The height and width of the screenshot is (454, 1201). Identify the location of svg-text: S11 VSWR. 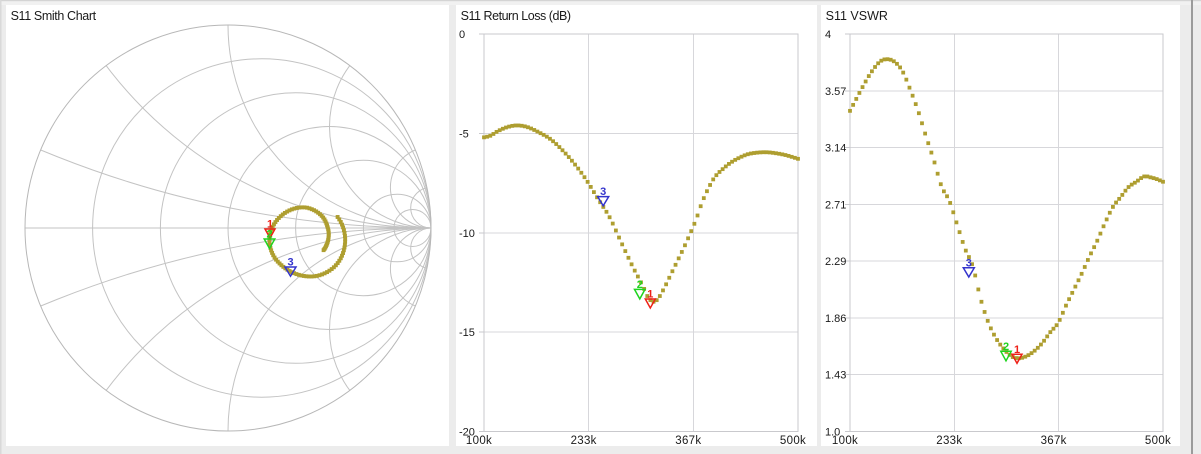
(857, 16).